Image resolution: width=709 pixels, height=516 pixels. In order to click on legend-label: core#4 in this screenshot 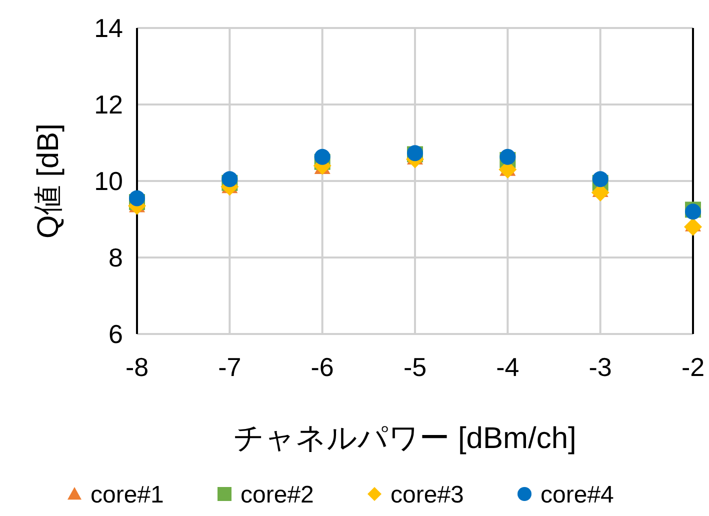, I will do `click(577, 494)`.